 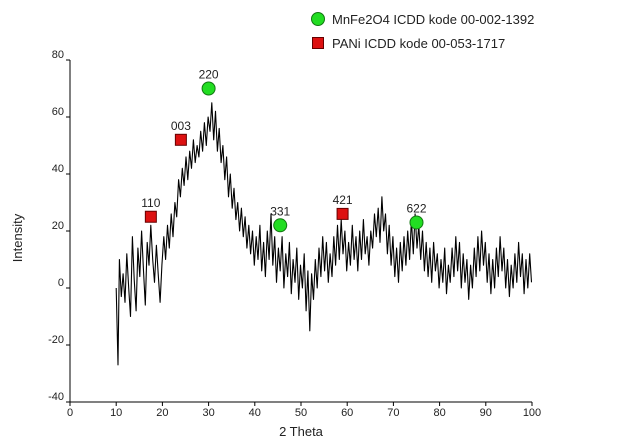 I want to click on x-tick-label: 90, so click(x=486, y=413).